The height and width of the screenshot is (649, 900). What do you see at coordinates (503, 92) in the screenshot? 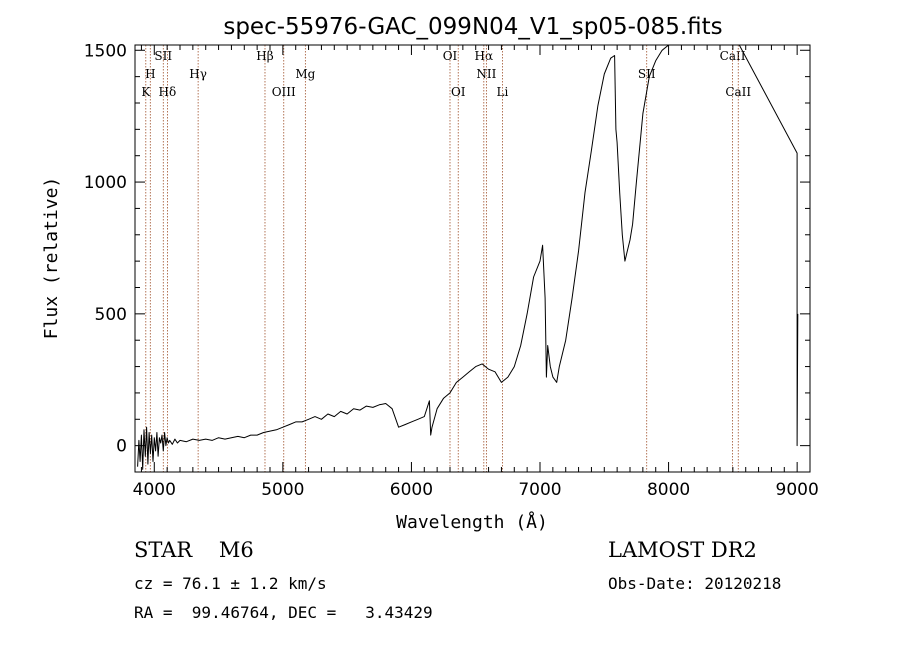
I see `spectral-line-label: Li` at bounding box center [503, 92].